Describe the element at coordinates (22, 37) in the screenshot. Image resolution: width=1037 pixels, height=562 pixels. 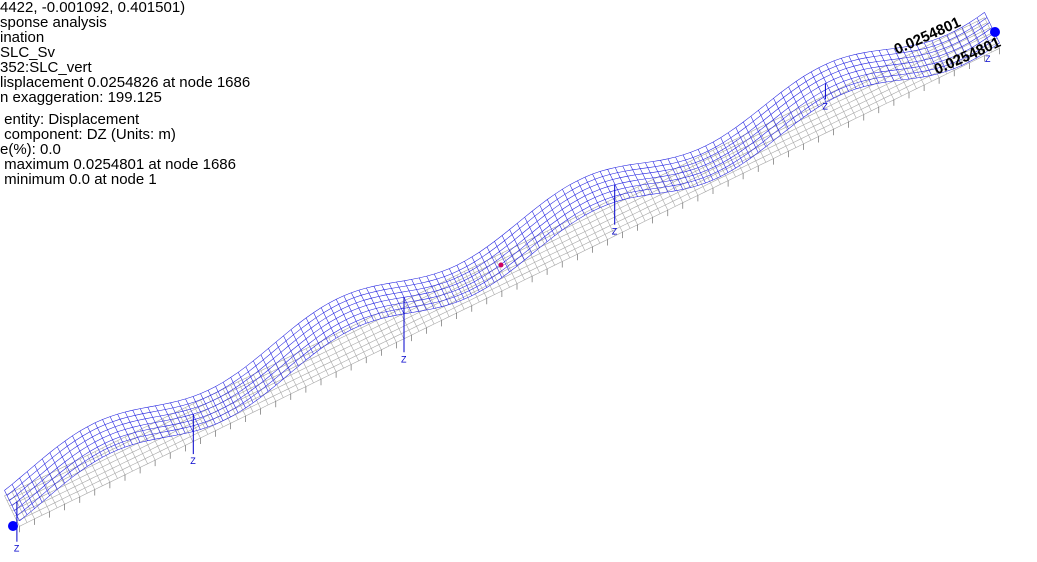
I see `combination-line: ination` at that location.